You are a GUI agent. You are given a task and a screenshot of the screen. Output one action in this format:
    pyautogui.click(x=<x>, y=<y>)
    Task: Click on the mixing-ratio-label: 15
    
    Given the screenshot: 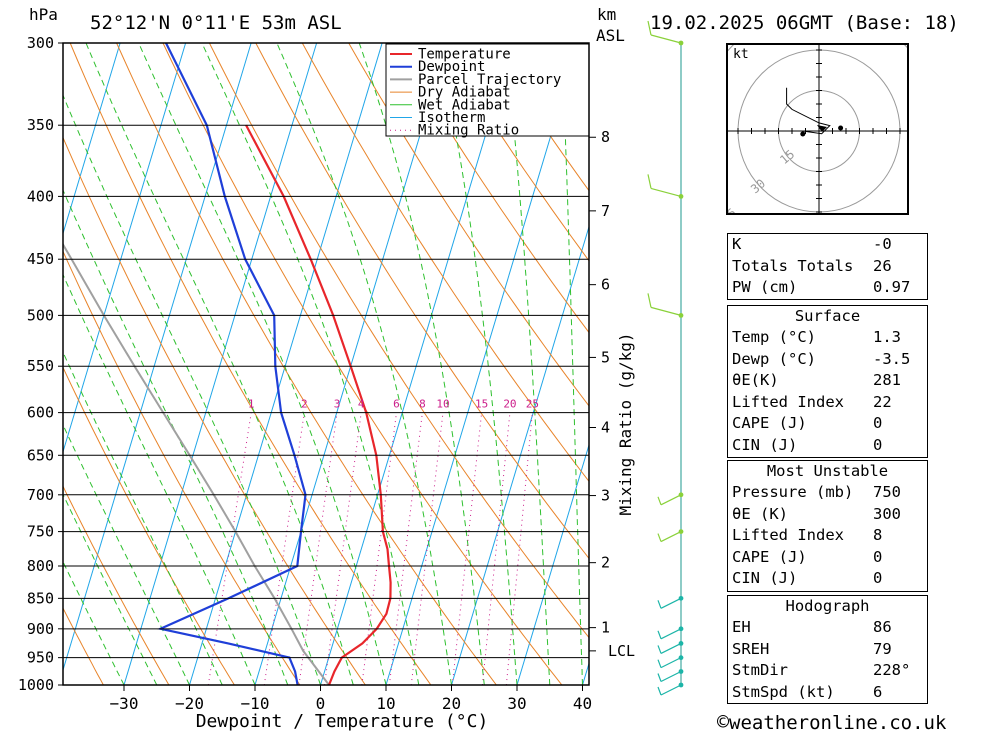 What is the action you would take?
    pyautogui.click(x=481, y=404)
    